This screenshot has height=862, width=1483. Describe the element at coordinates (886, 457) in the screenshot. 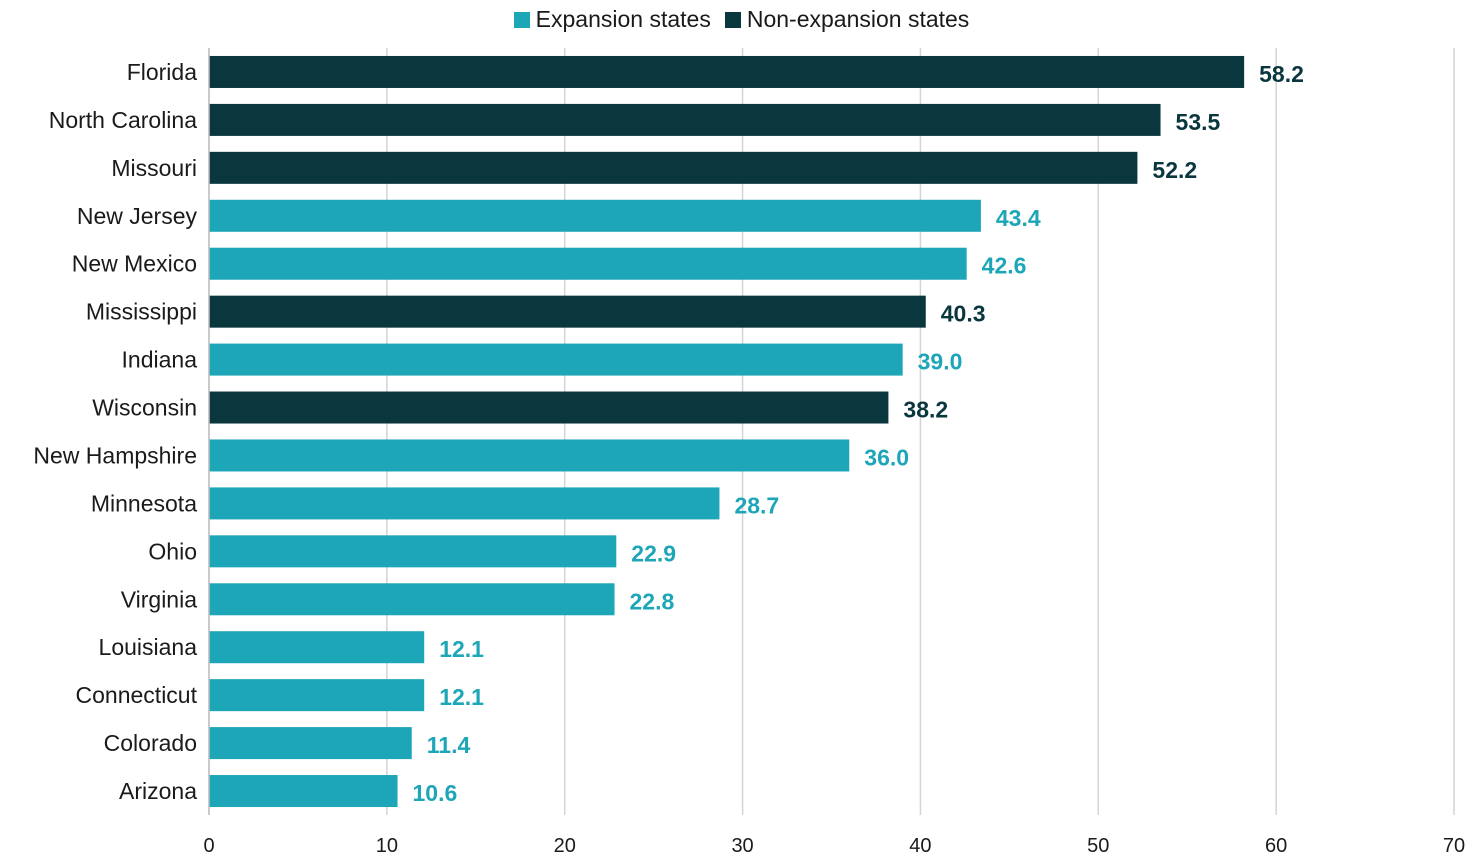

I see `value-label-new-hampshire: 36.0` at that location.